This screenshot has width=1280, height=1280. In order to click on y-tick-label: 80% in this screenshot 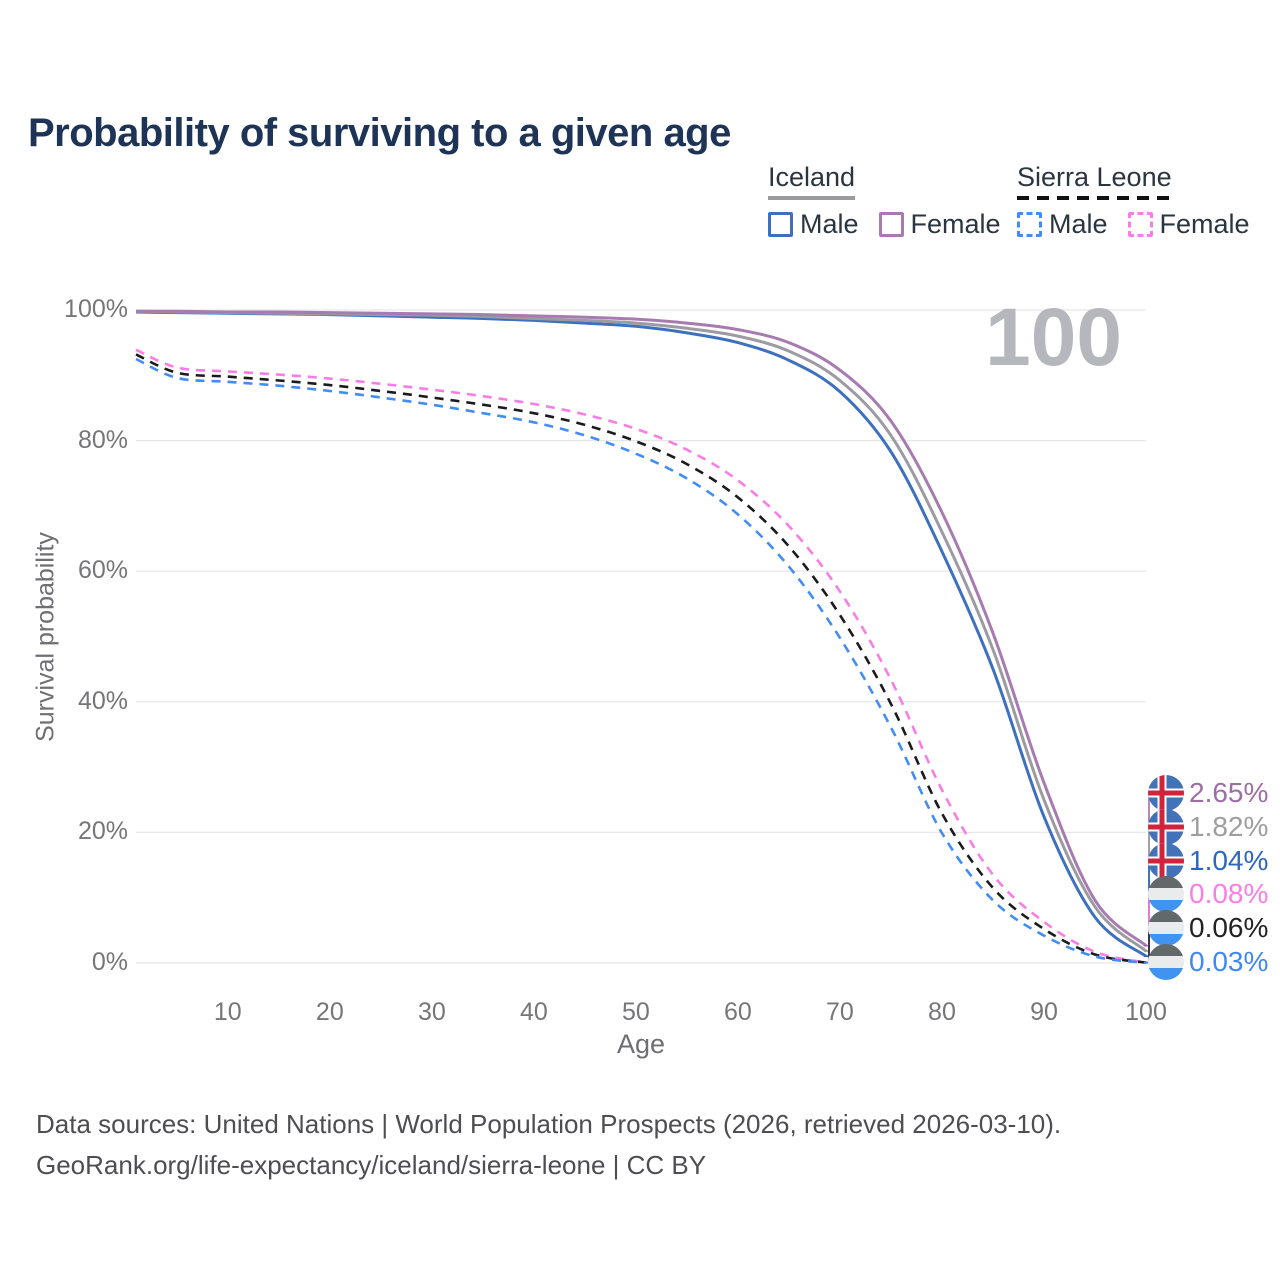, I will do `click(102, 439)`.